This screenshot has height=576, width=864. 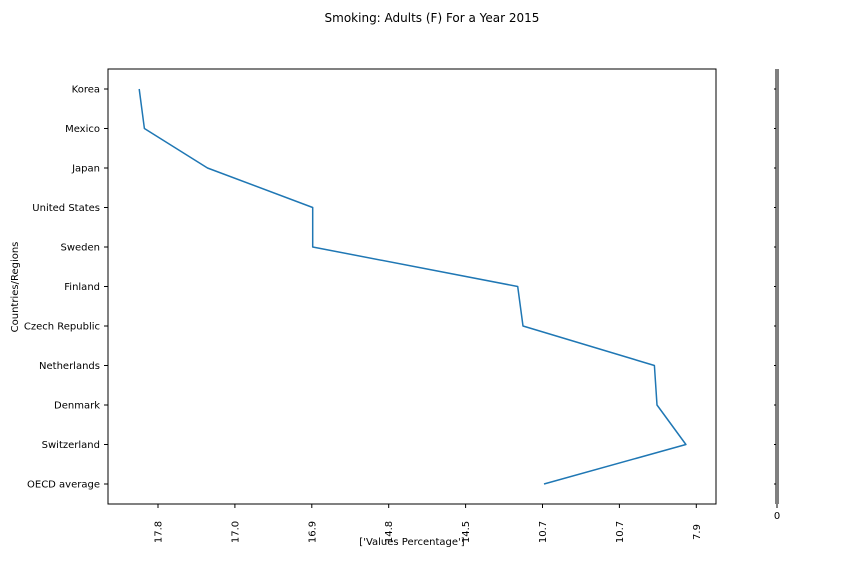 I want to click on y-tick-label: Mexico, so click(x=82, y=129).